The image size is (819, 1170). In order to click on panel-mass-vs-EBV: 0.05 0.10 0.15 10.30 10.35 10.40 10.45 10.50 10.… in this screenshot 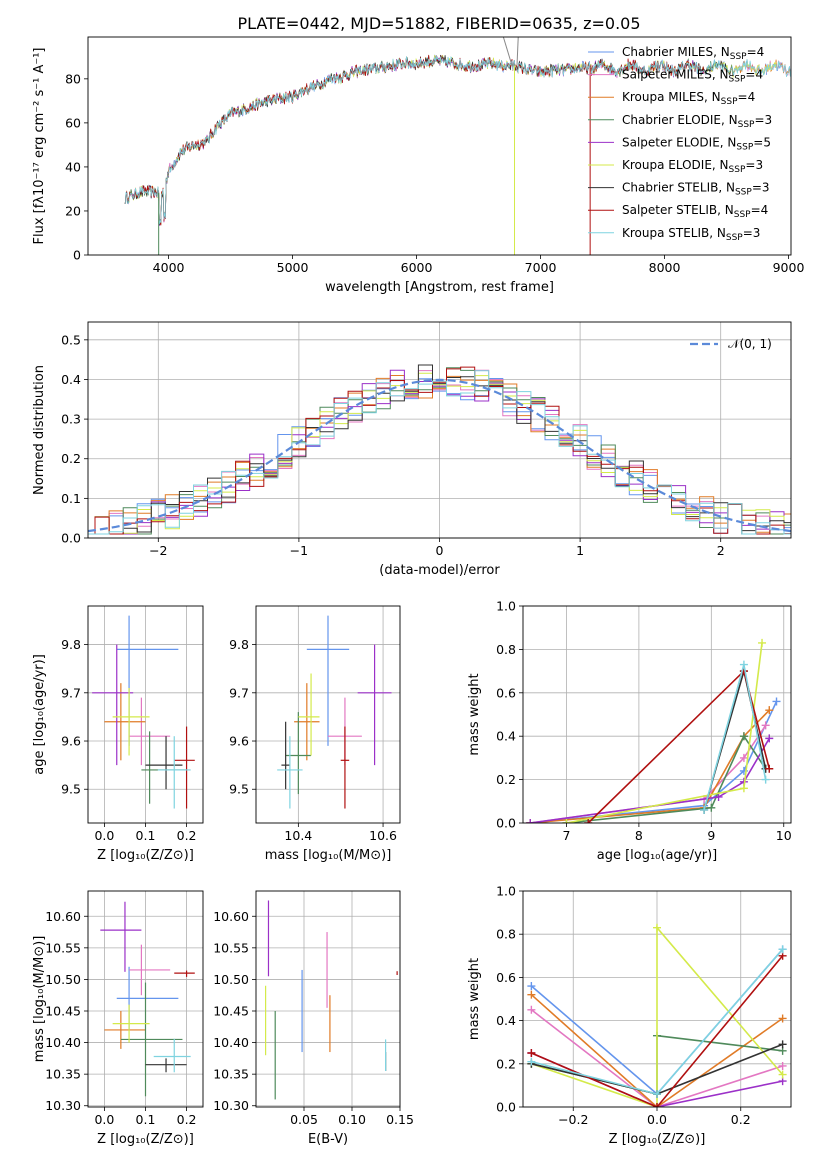, I will do `click(313, 1018)`.